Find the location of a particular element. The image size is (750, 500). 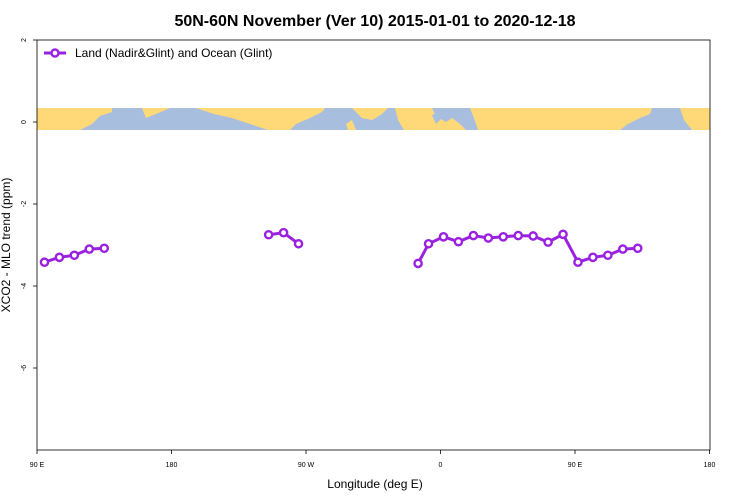

y-axis: 2 0 -2 -4 -6 is located at coordinates (29, 204).